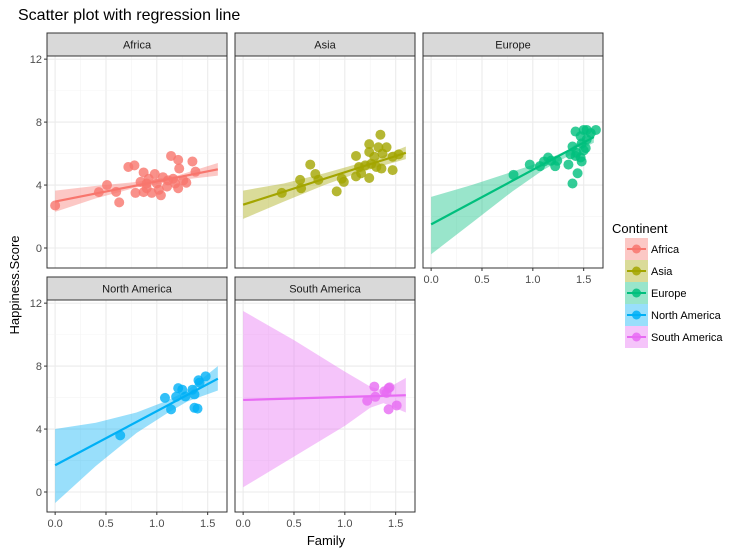 Image resolution: width=740 pixels, height=560 pixels. I want to click on facet-strip-label: Africa, so click(137, 46).